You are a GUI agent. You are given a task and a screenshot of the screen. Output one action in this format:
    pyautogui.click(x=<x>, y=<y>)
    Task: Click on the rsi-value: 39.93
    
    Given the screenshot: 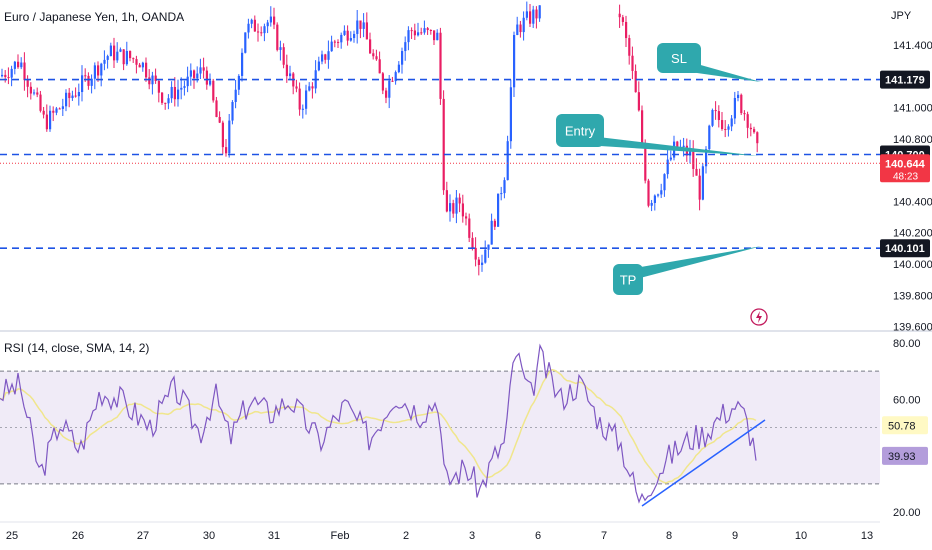 What is the action you would take?
    pyautogui.click(x=902, y=457)
    